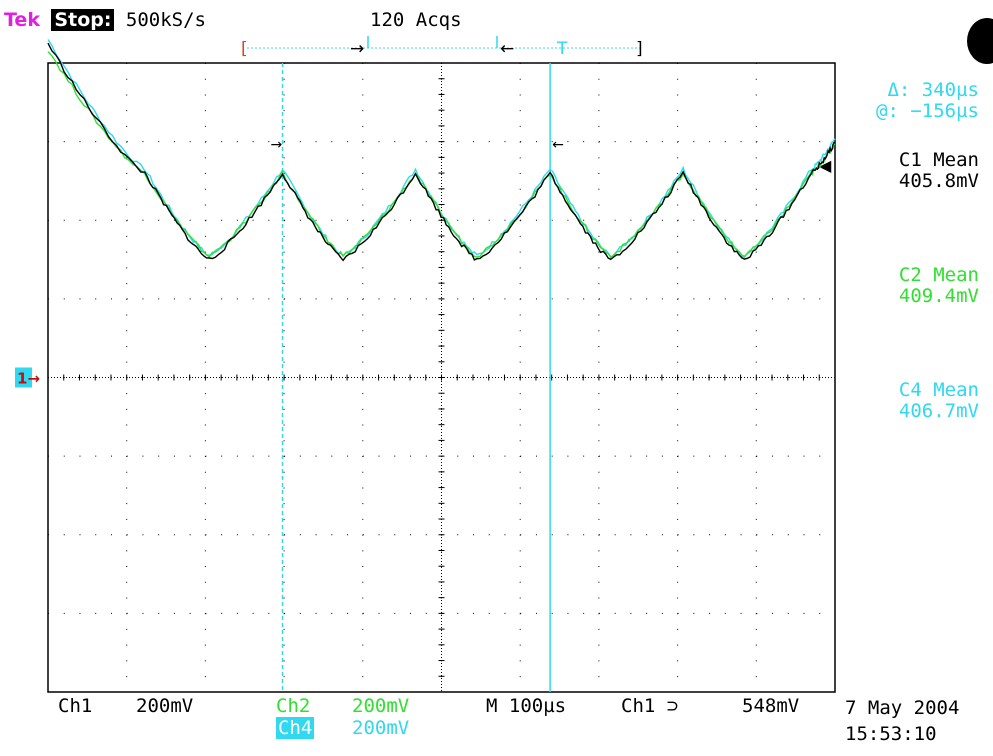  I want to click on c1-mean-value: 405.8mV, so click(938, 181).